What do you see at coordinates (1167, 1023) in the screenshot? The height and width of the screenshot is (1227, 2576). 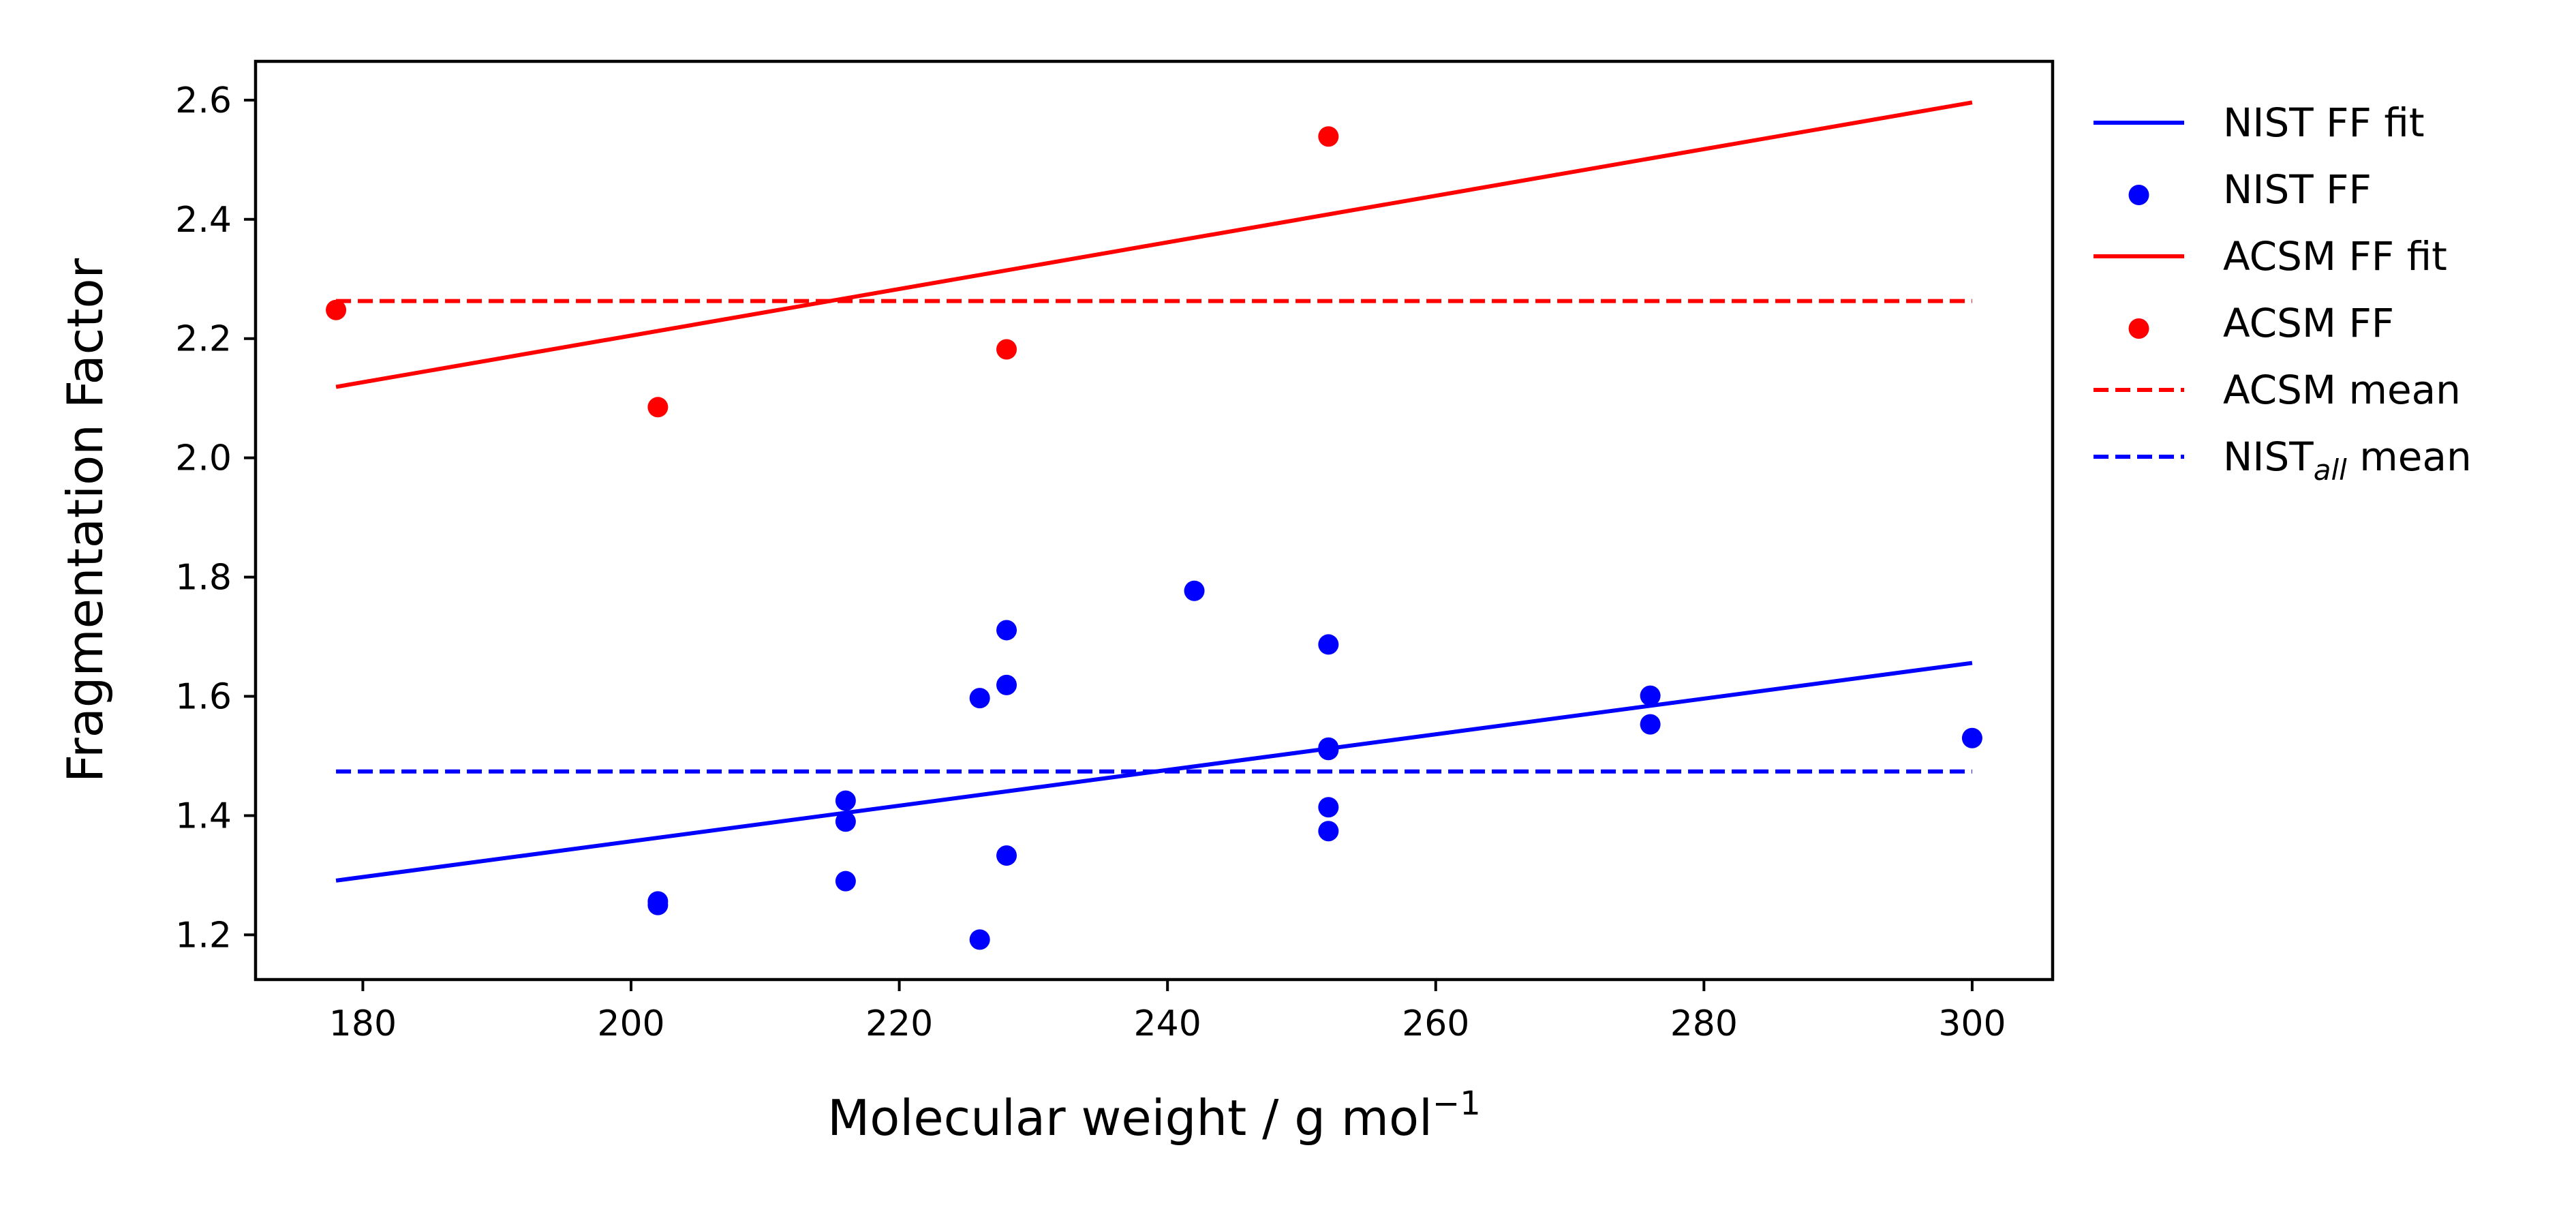 I see `x-tick-label: 240` at bounding box center [1167, 1023].